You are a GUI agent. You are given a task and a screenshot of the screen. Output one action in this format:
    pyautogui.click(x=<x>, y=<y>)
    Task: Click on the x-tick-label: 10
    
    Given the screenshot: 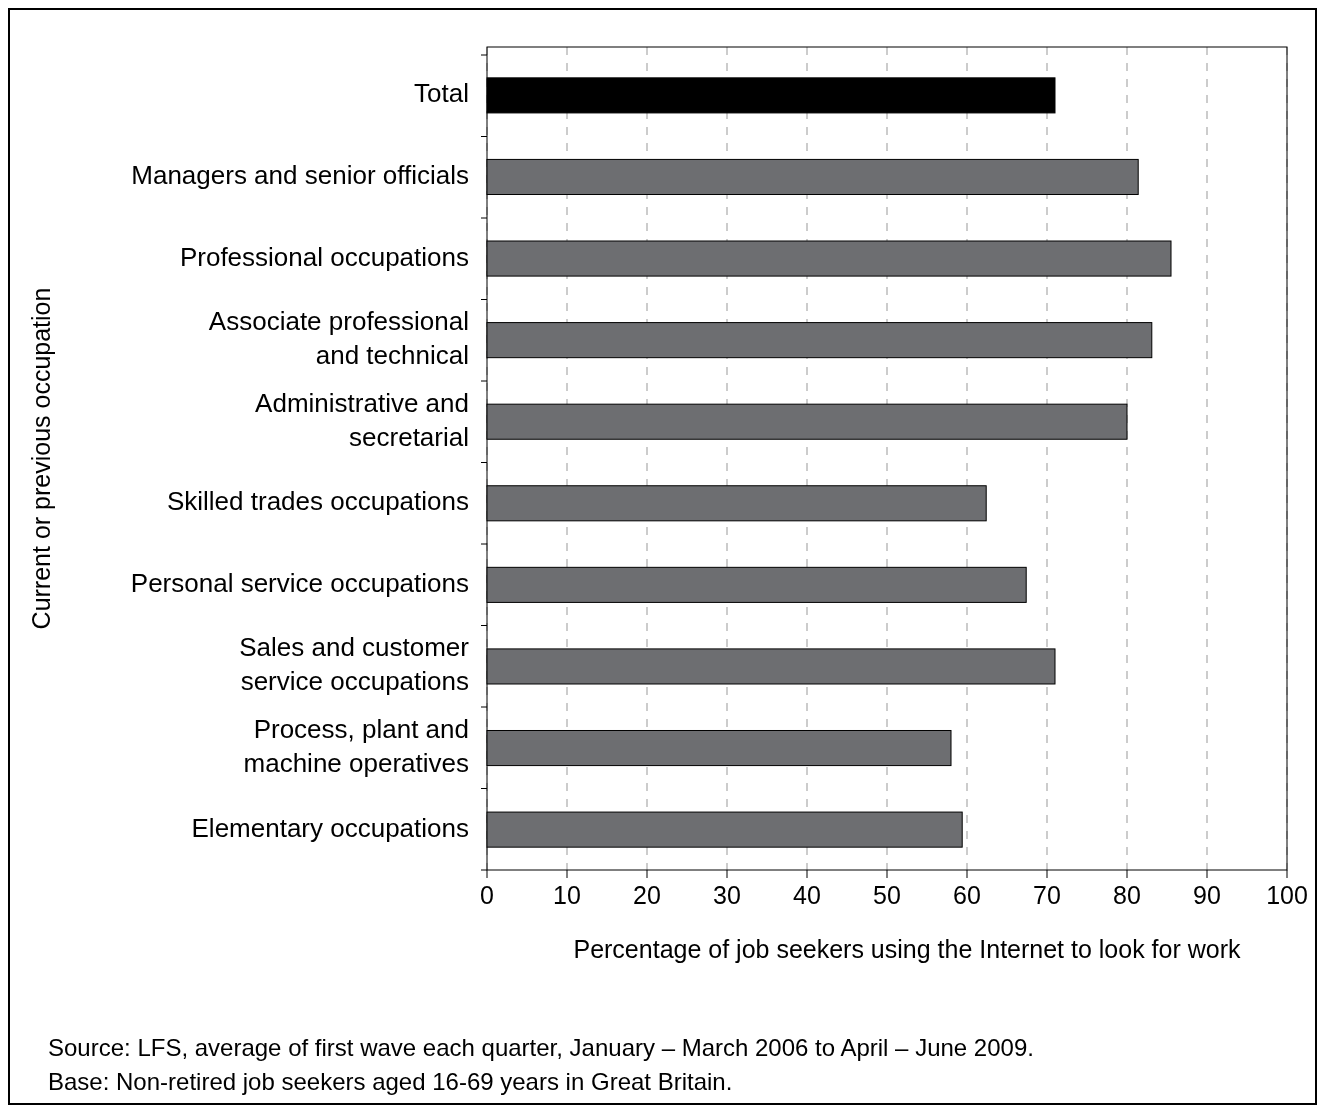 What is the action you would take?
    pyautogui.click(x=567, y=895)
    